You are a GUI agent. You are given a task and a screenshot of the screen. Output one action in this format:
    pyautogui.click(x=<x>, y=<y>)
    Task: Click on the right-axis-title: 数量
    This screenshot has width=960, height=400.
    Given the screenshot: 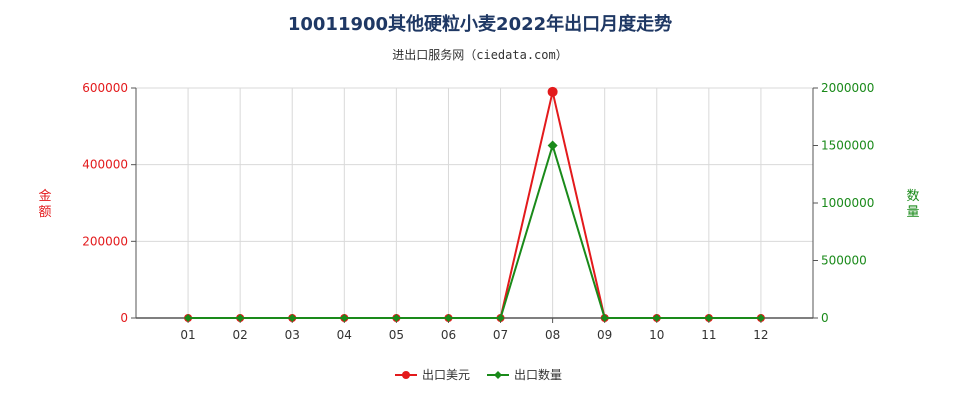 What is the action you would take?
    pyautogui.click(x=912, y=204)
    